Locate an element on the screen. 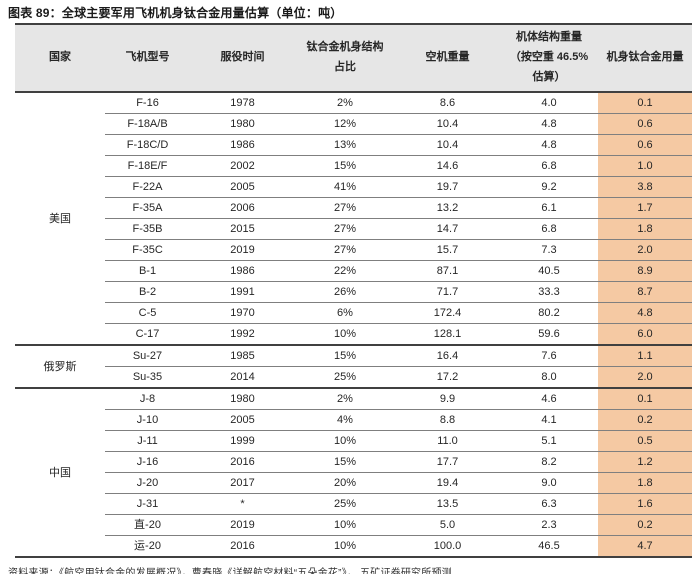 The height and width of the screenshot is (574, 700). year-cell: * is located at coordinates (242, 504).